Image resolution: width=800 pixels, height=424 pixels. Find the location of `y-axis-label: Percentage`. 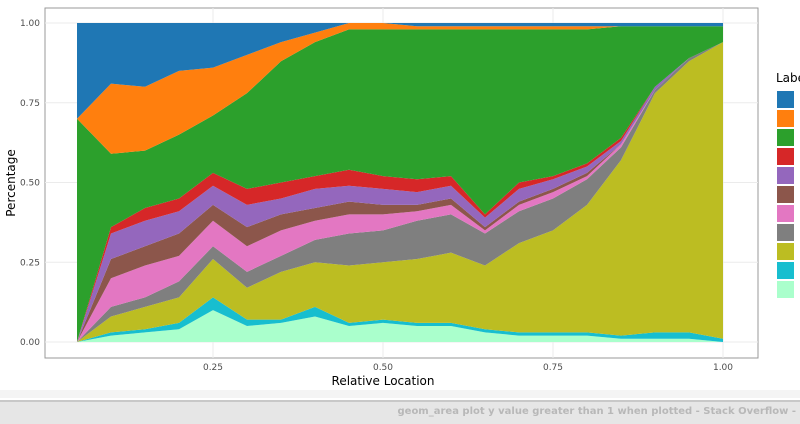

y-axis-label: Percentage is located at coordinates (11, 183).